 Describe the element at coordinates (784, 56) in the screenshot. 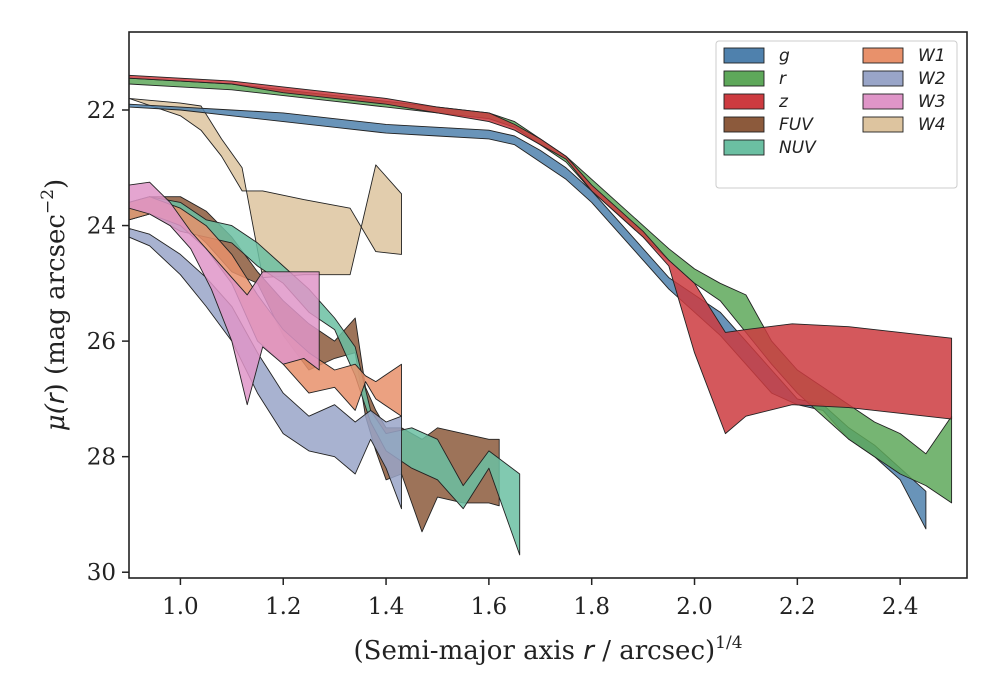

I see `legend-label: g` at that location.